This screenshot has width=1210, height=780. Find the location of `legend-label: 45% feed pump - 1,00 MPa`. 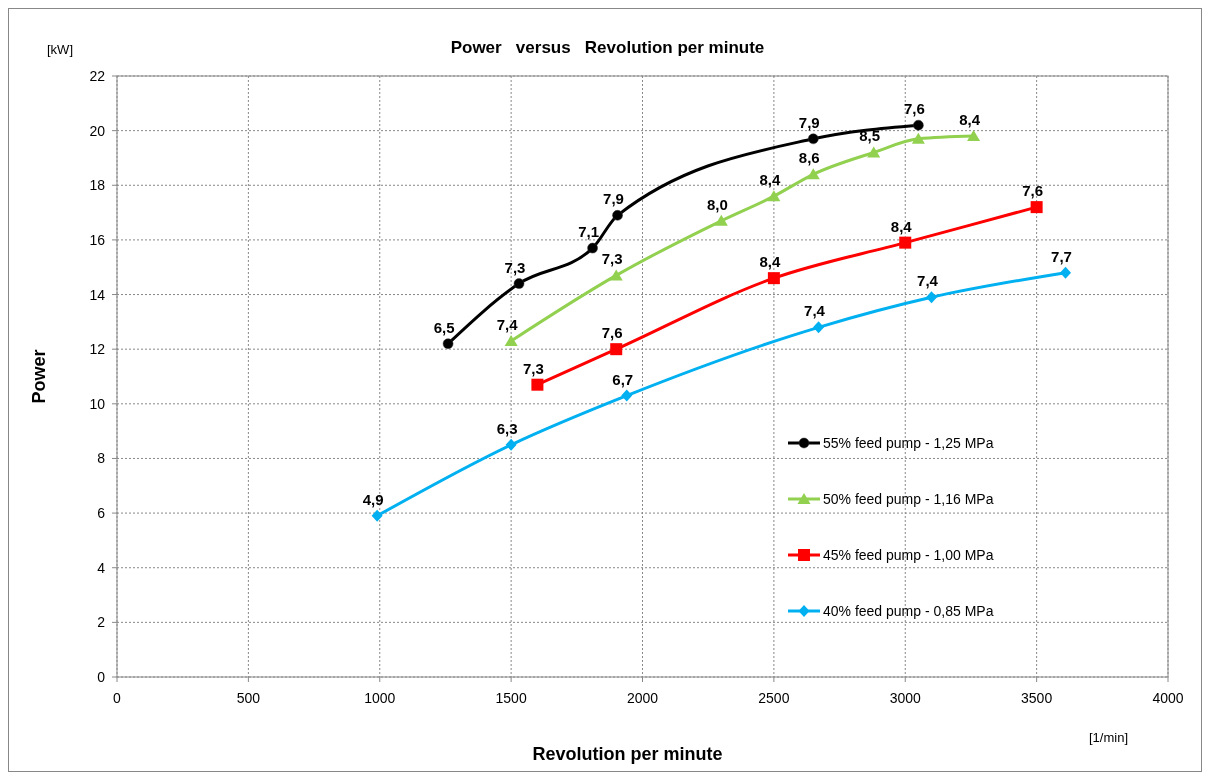

legend-label: 45% feed pump - 1,00 MPa is located at coordinates (908, 555).